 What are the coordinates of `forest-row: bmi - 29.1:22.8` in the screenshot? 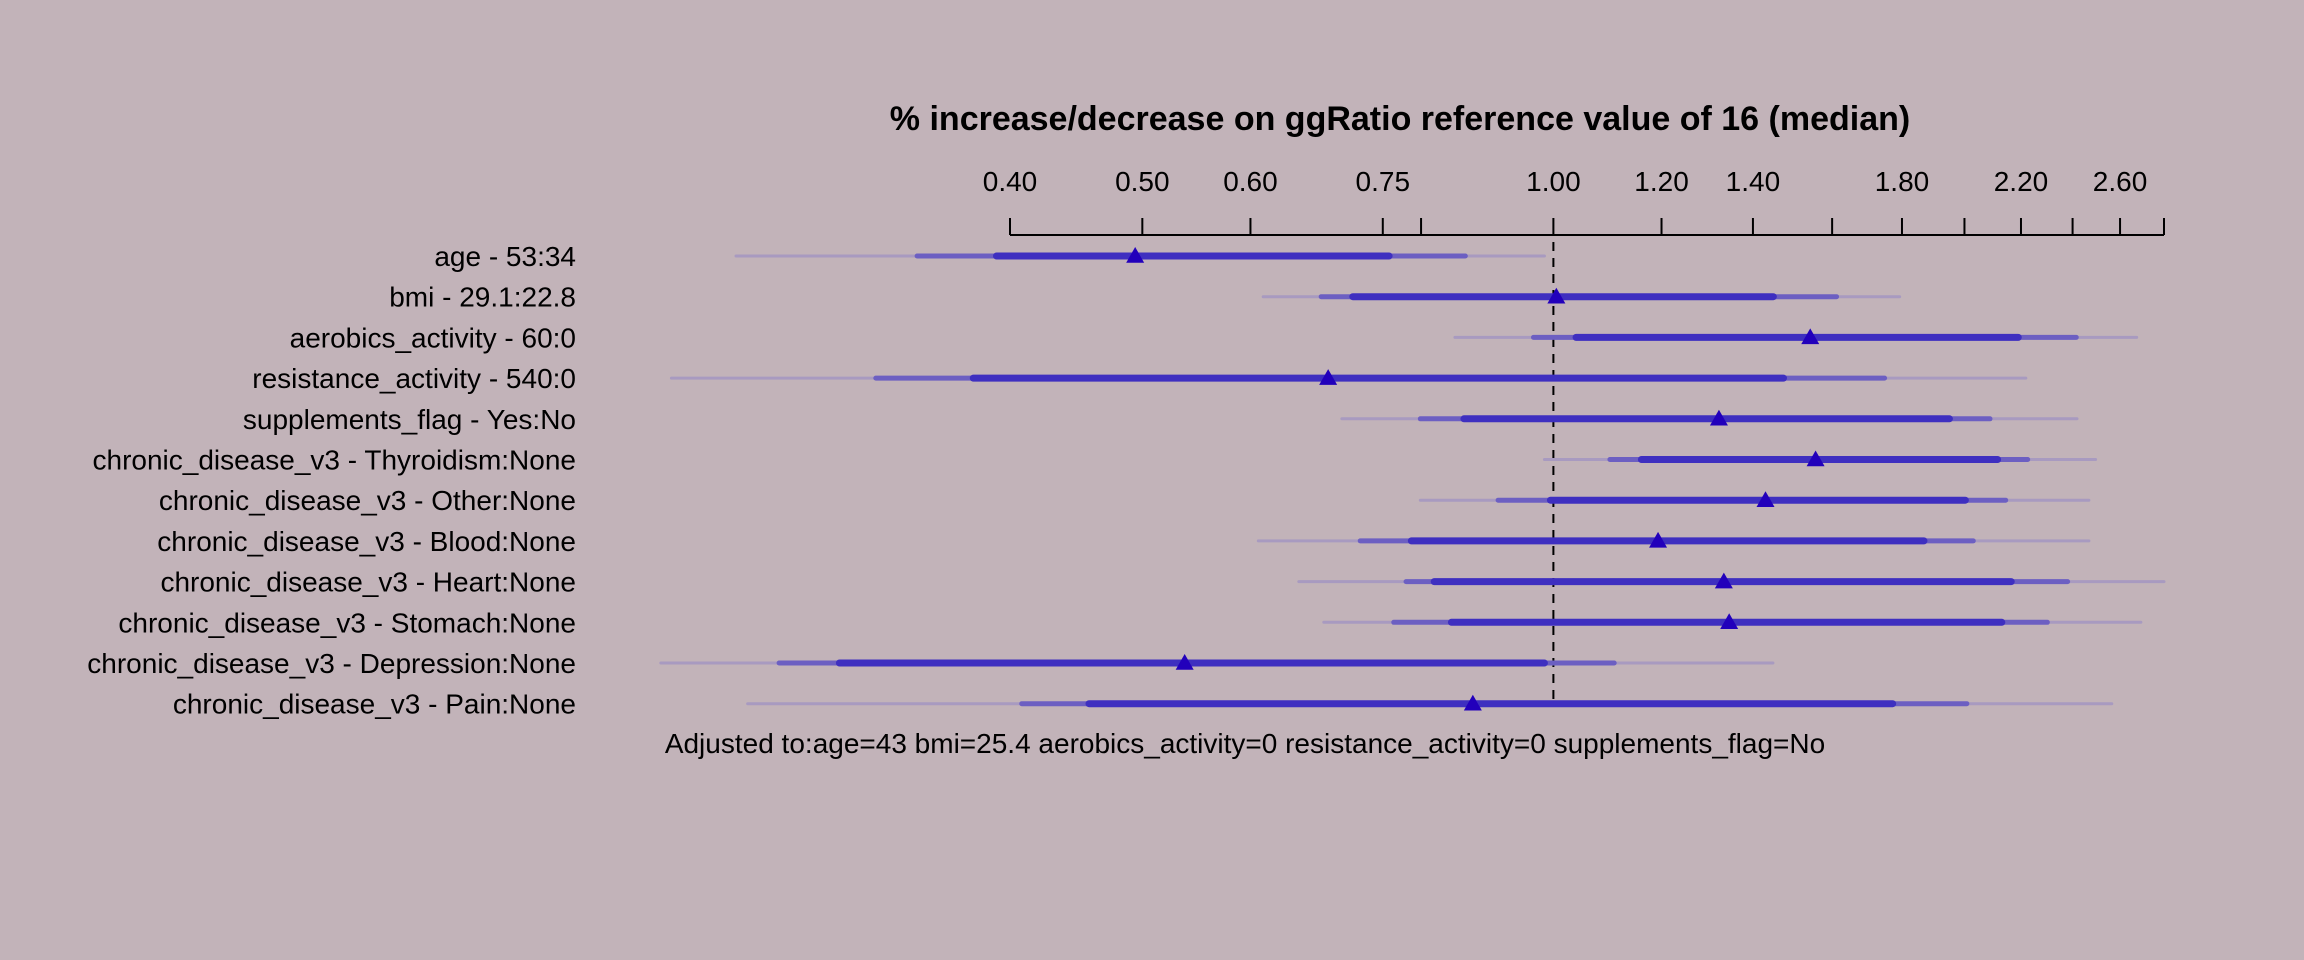 It's located at (1145, 297).